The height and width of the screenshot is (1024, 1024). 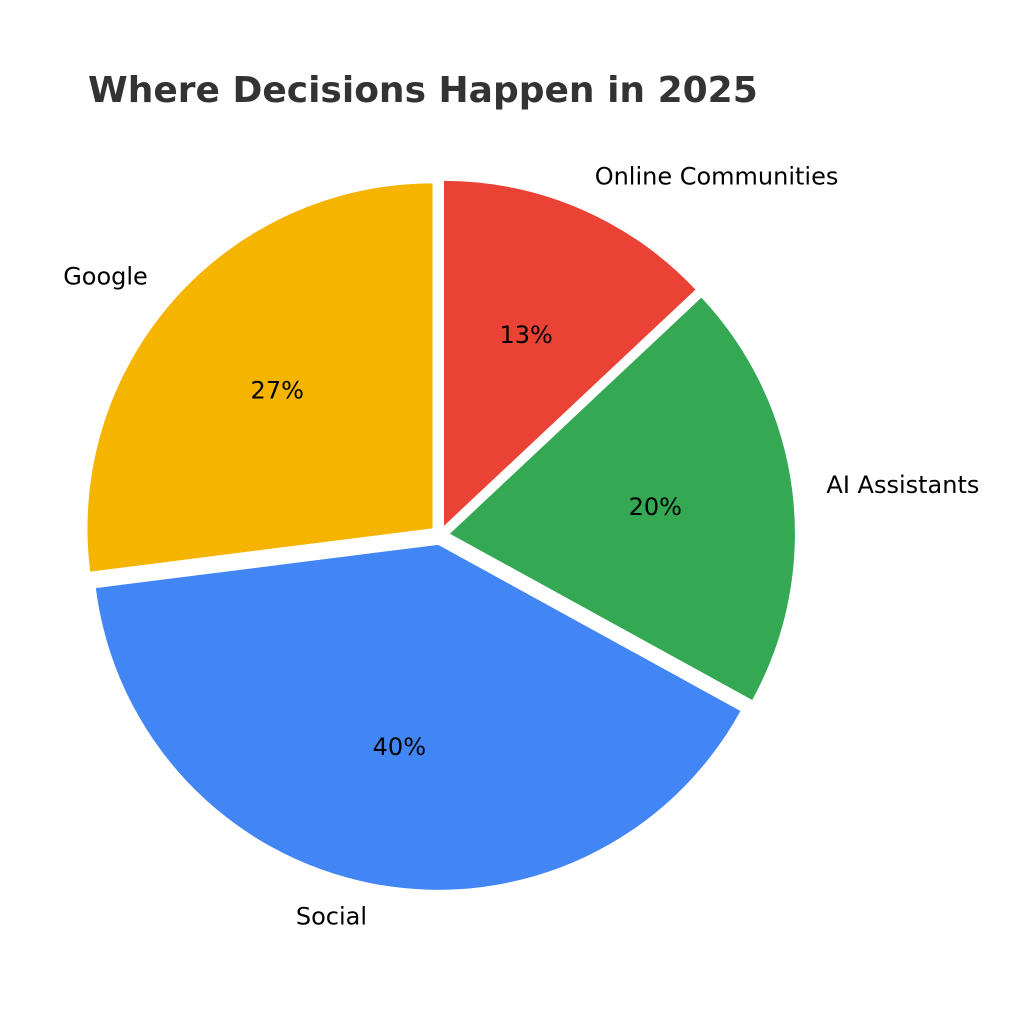 I want to click on percent-label: 13%, so click(x=526, y=335).